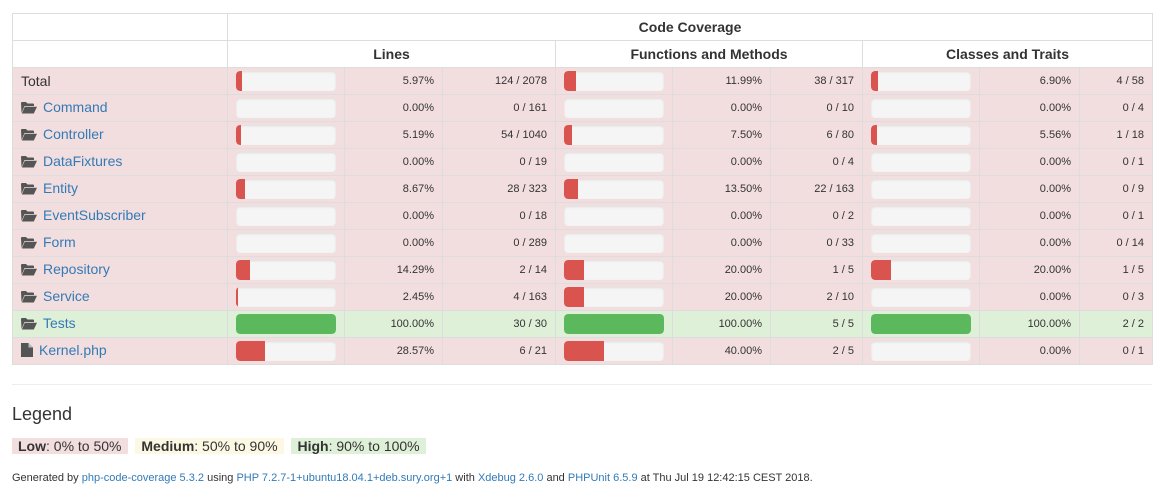  What do you see at coordinates (1116, 81) in the screenshot?
I see `classes-count: 4 / 58` at bounding box center [1116, 81].